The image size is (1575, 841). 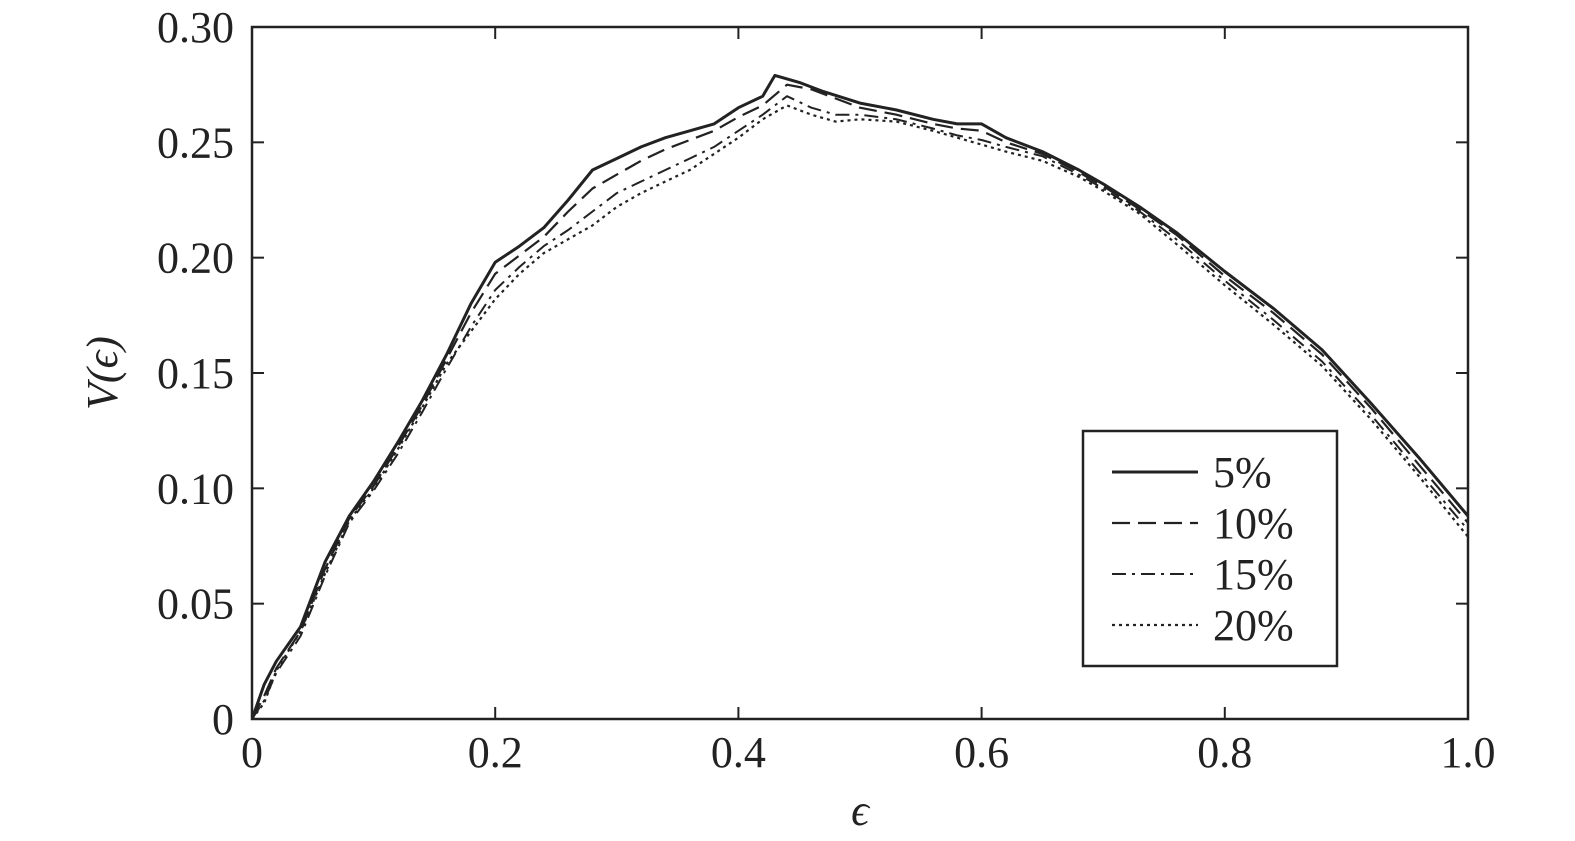 What do you see at coordinates (195, 27) in the screenshot?
I see `y-tick-label: 0.30` at bounding box center [195, 27].